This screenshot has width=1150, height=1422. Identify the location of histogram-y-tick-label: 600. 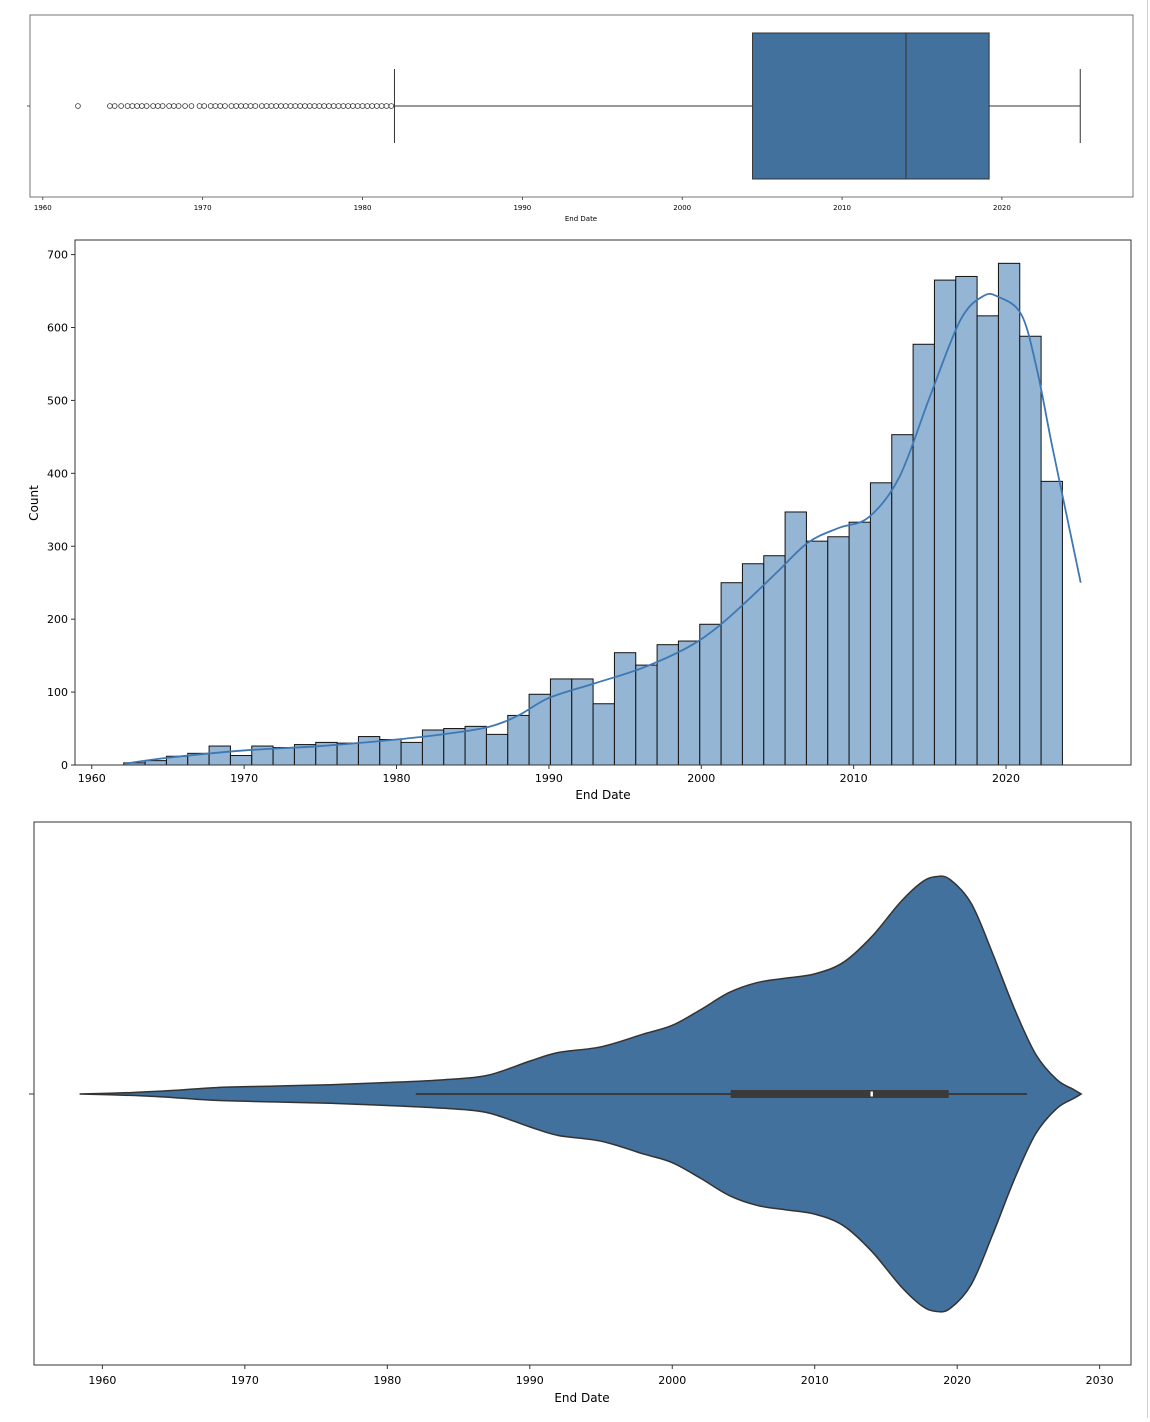
(57, 328).